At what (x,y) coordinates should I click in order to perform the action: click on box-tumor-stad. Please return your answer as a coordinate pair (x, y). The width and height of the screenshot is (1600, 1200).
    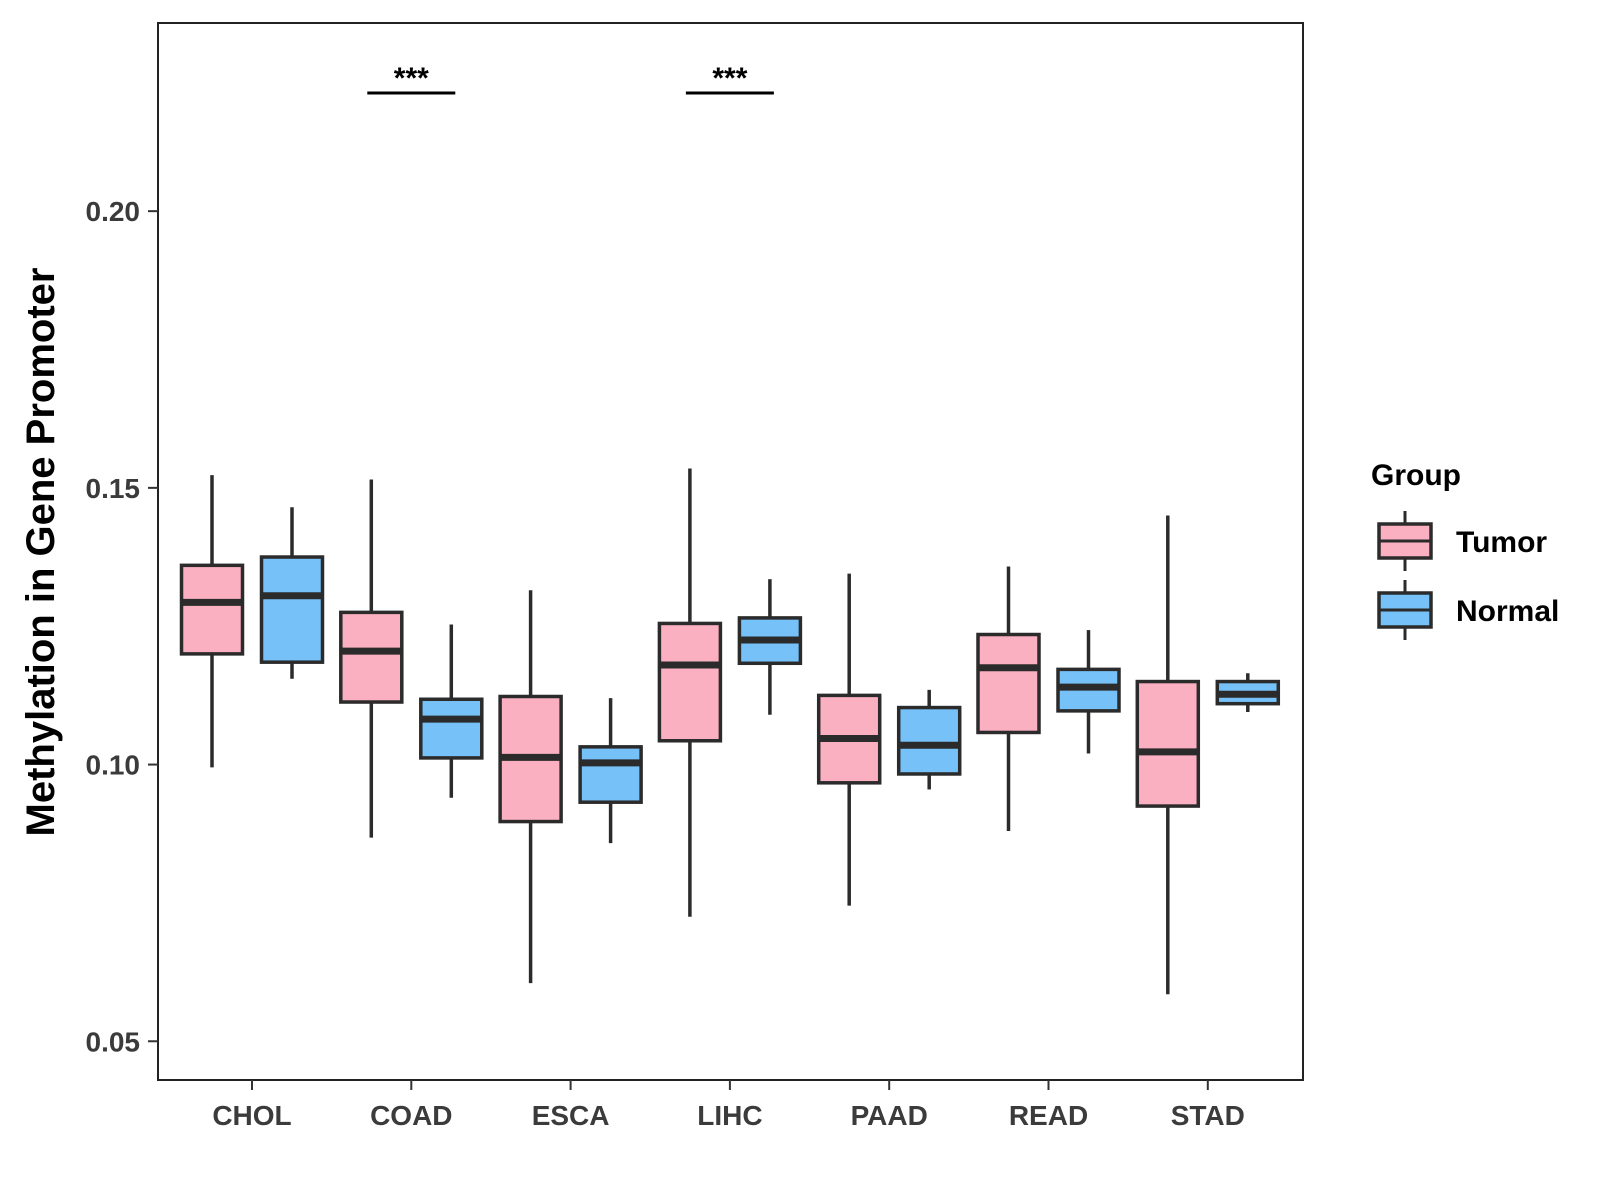
    Looking at the image, I should click on (1168, 755).